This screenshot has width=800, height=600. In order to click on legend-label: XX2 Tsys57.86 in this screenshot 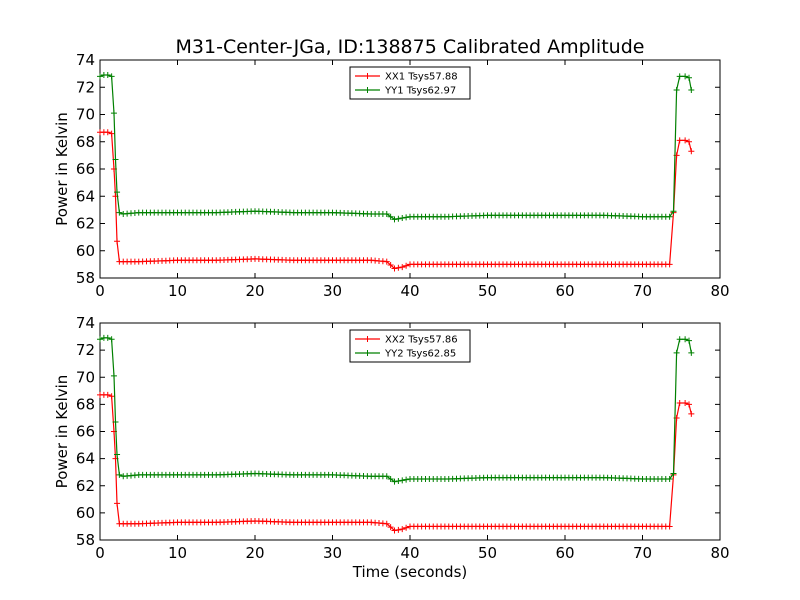, I will do `click(421, 340)`.